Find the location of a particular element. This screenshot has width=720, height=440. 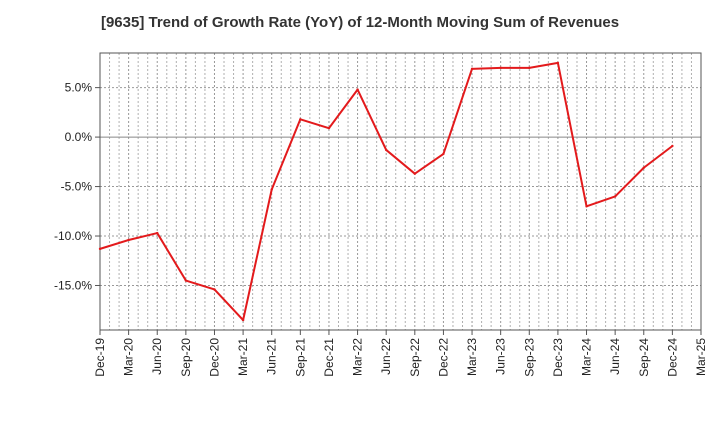

x-tick-label: Sep-20 is located at coordinates (186, 357).